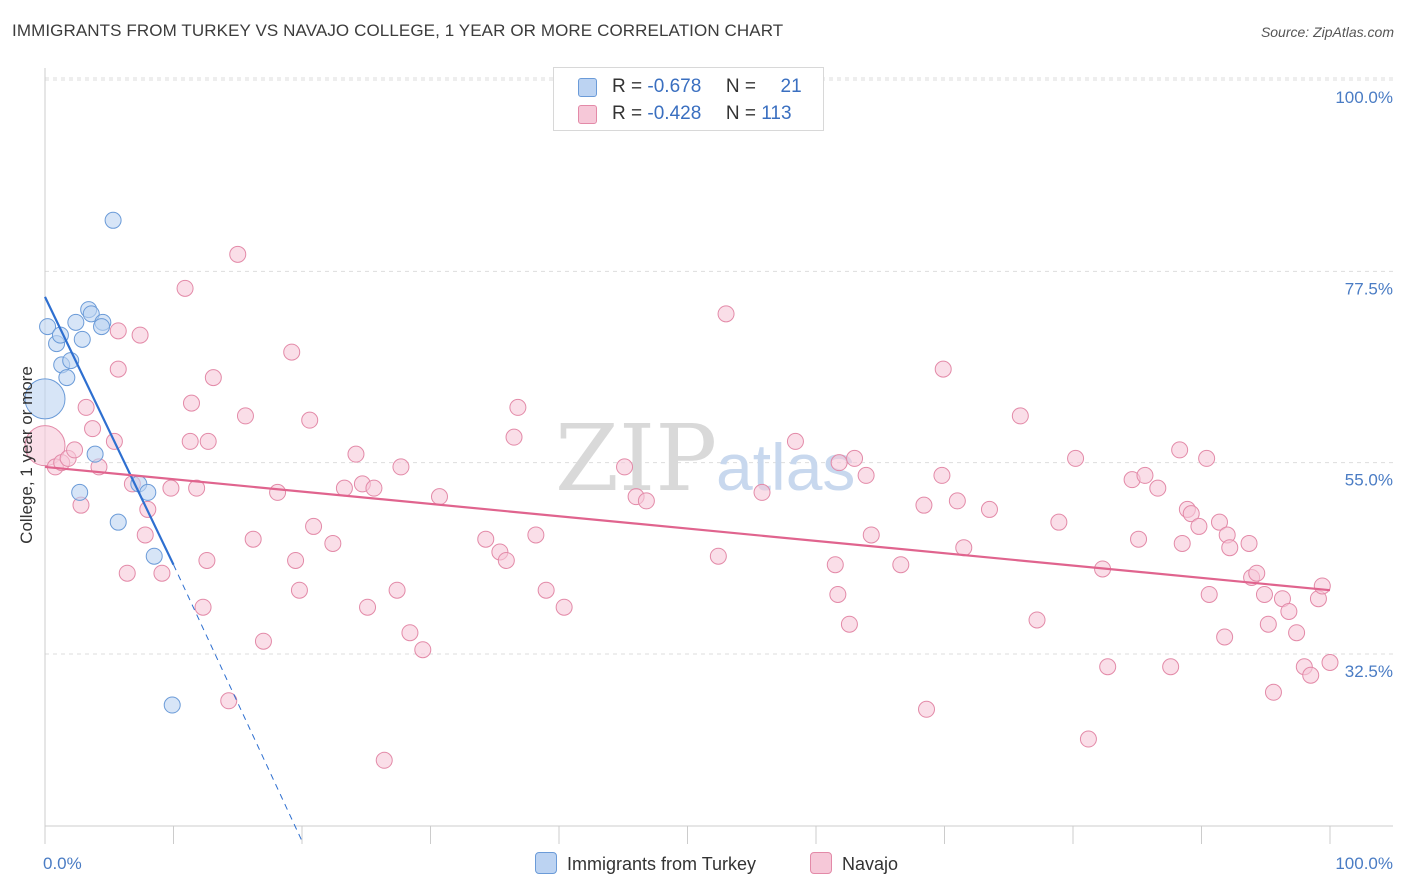 The image size is (1406, 892). Describe the element at coordinates (1369, 288) in the screenshot. I see `y-tick-label: 77.5%` at that location.